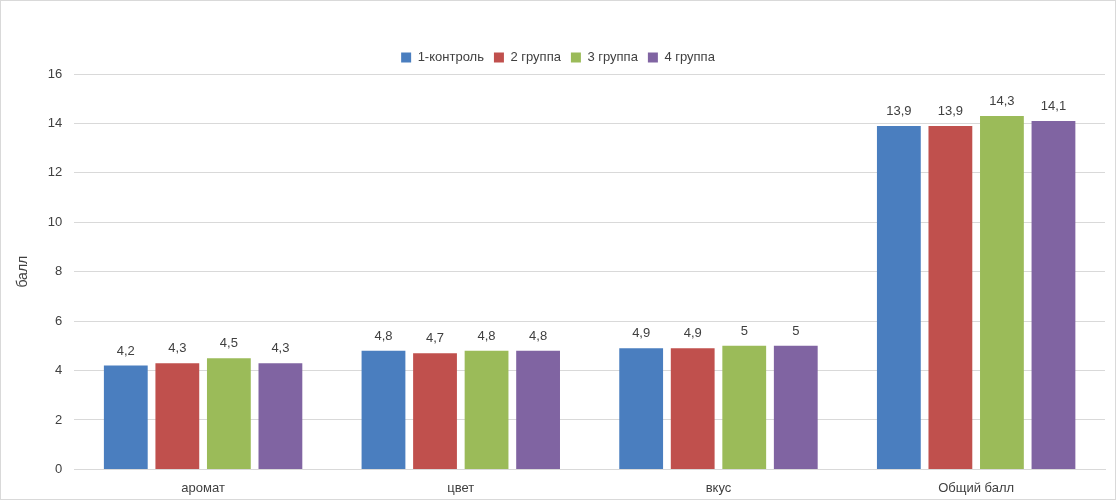 Image resolution: width=1116 pixels, height=500 pixels. Describe the element at coordinates (59, 468) in the screenshot. I see `y-tick-label: 0` at that location.